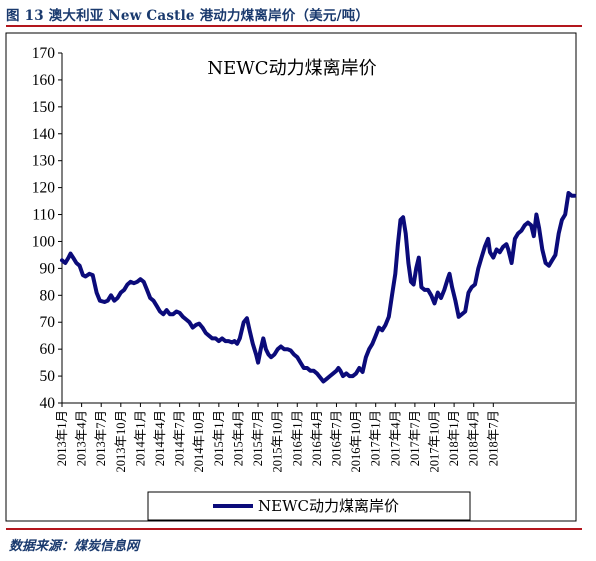 The width and height of the screenshot is (596, 561). What do you see at coordinates (44, 107) in the screenshot?
I see `y-tick-label: 150` at bounding box center [44, 107].